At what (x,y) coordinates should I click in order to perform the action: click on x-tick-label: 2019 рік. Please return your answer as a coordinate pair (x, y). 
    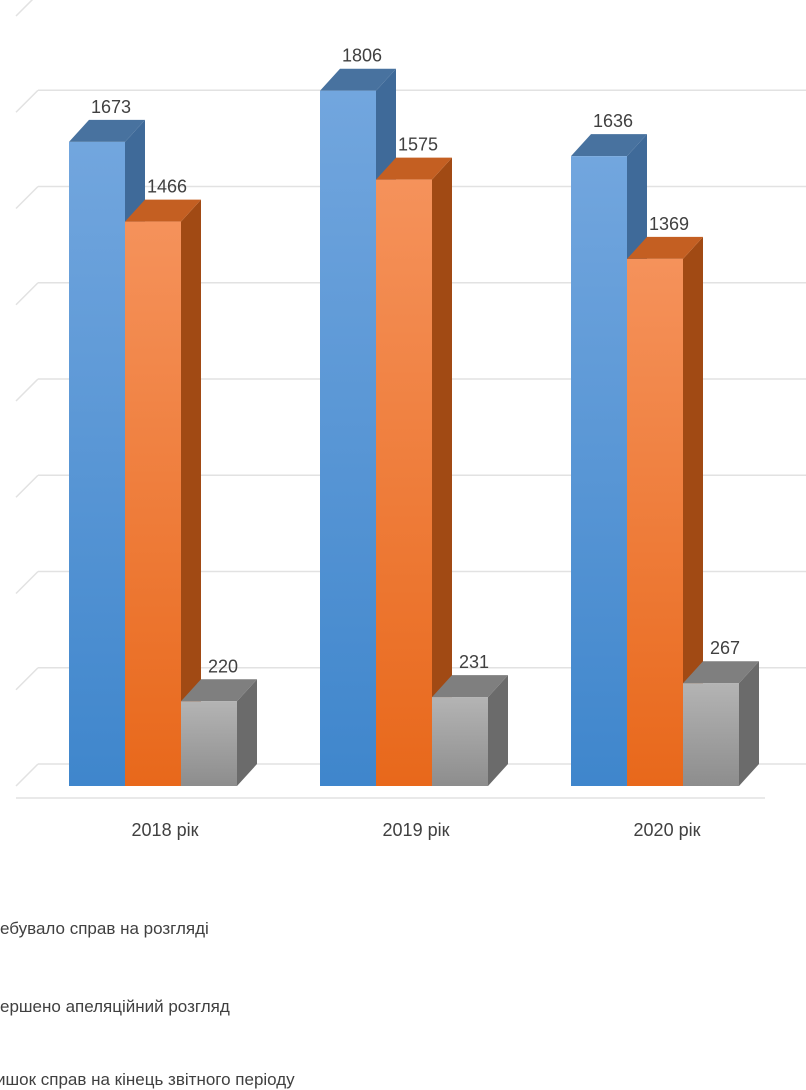
    Looking at the image, I should click on (416, 830).